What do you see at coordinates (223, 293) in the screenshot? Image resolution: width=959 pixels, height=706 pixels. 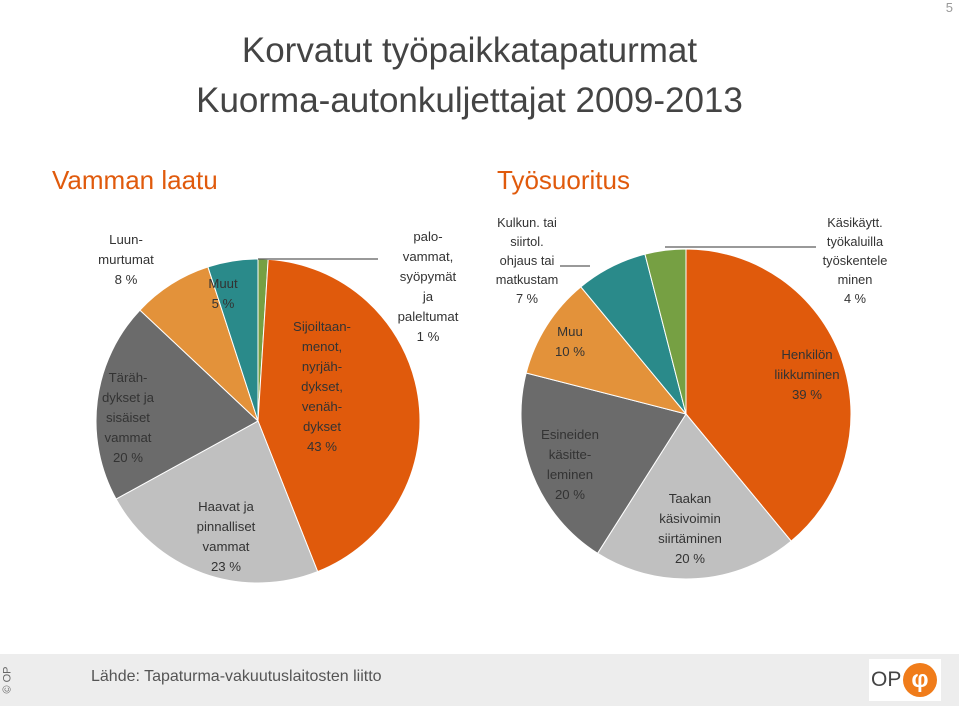 I see `slice-label-other-injury: Muut 5 %` at bounding box center [223, 293].